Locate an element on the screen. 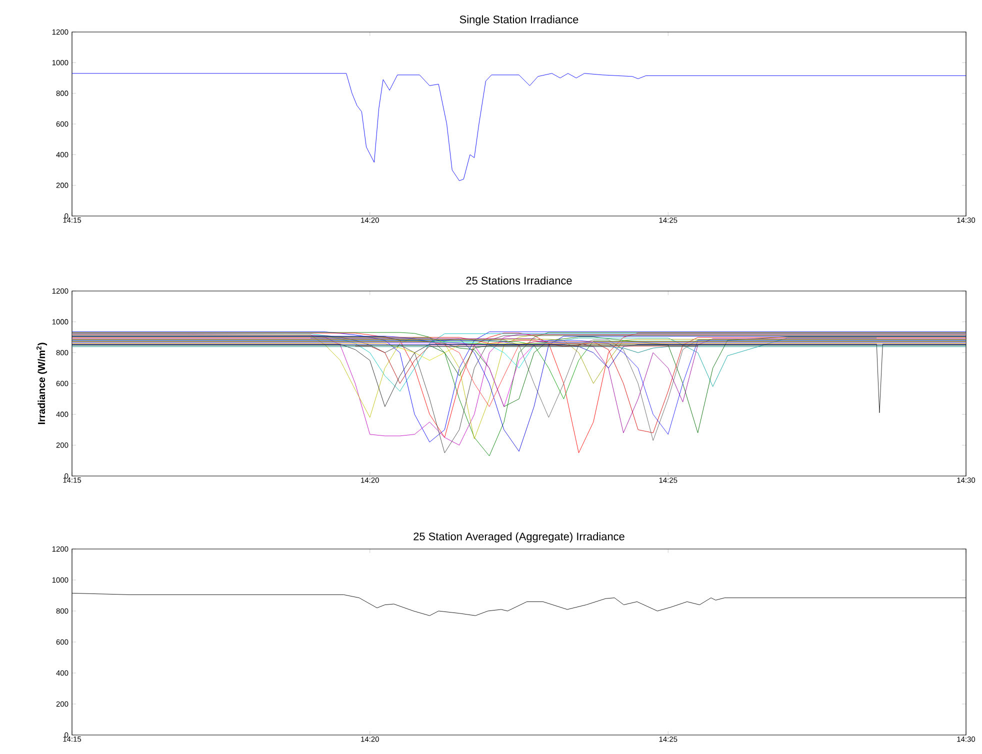 The image size is (982, 754). y-axis-title: Irradiance (W/m$^{2}$) is located at coordinates (42, 383).